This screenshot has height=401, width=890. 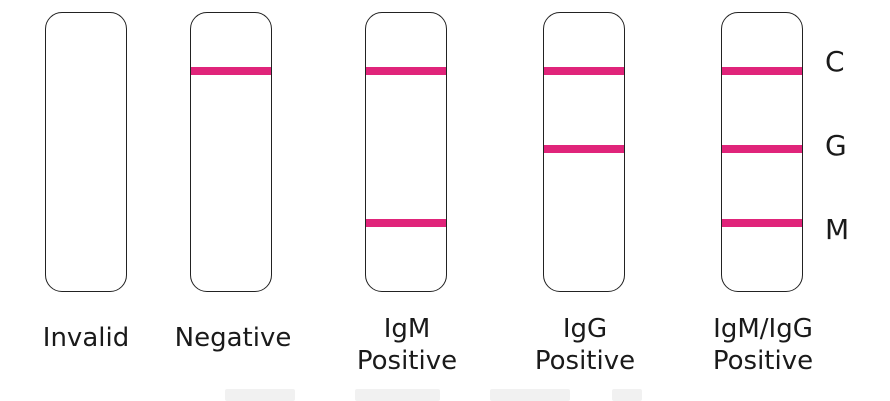 I want to click on caption-line: IgG, so click(x=585, y=329).